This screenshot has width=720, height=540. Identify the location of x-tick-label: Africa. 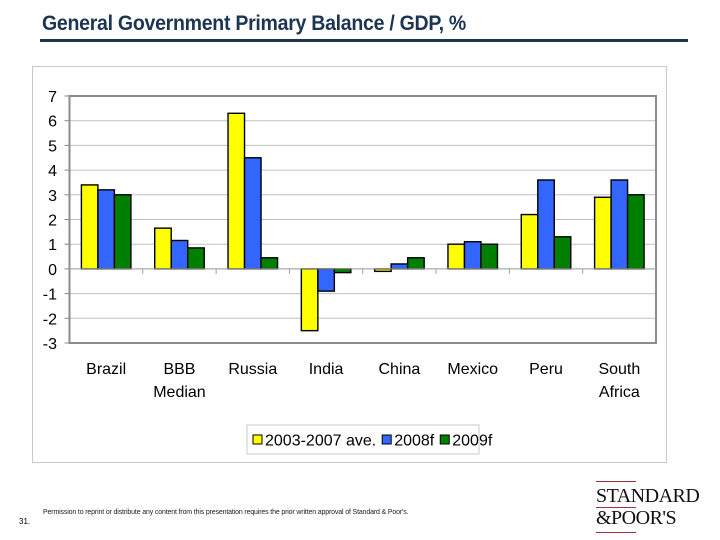
(619, 392).